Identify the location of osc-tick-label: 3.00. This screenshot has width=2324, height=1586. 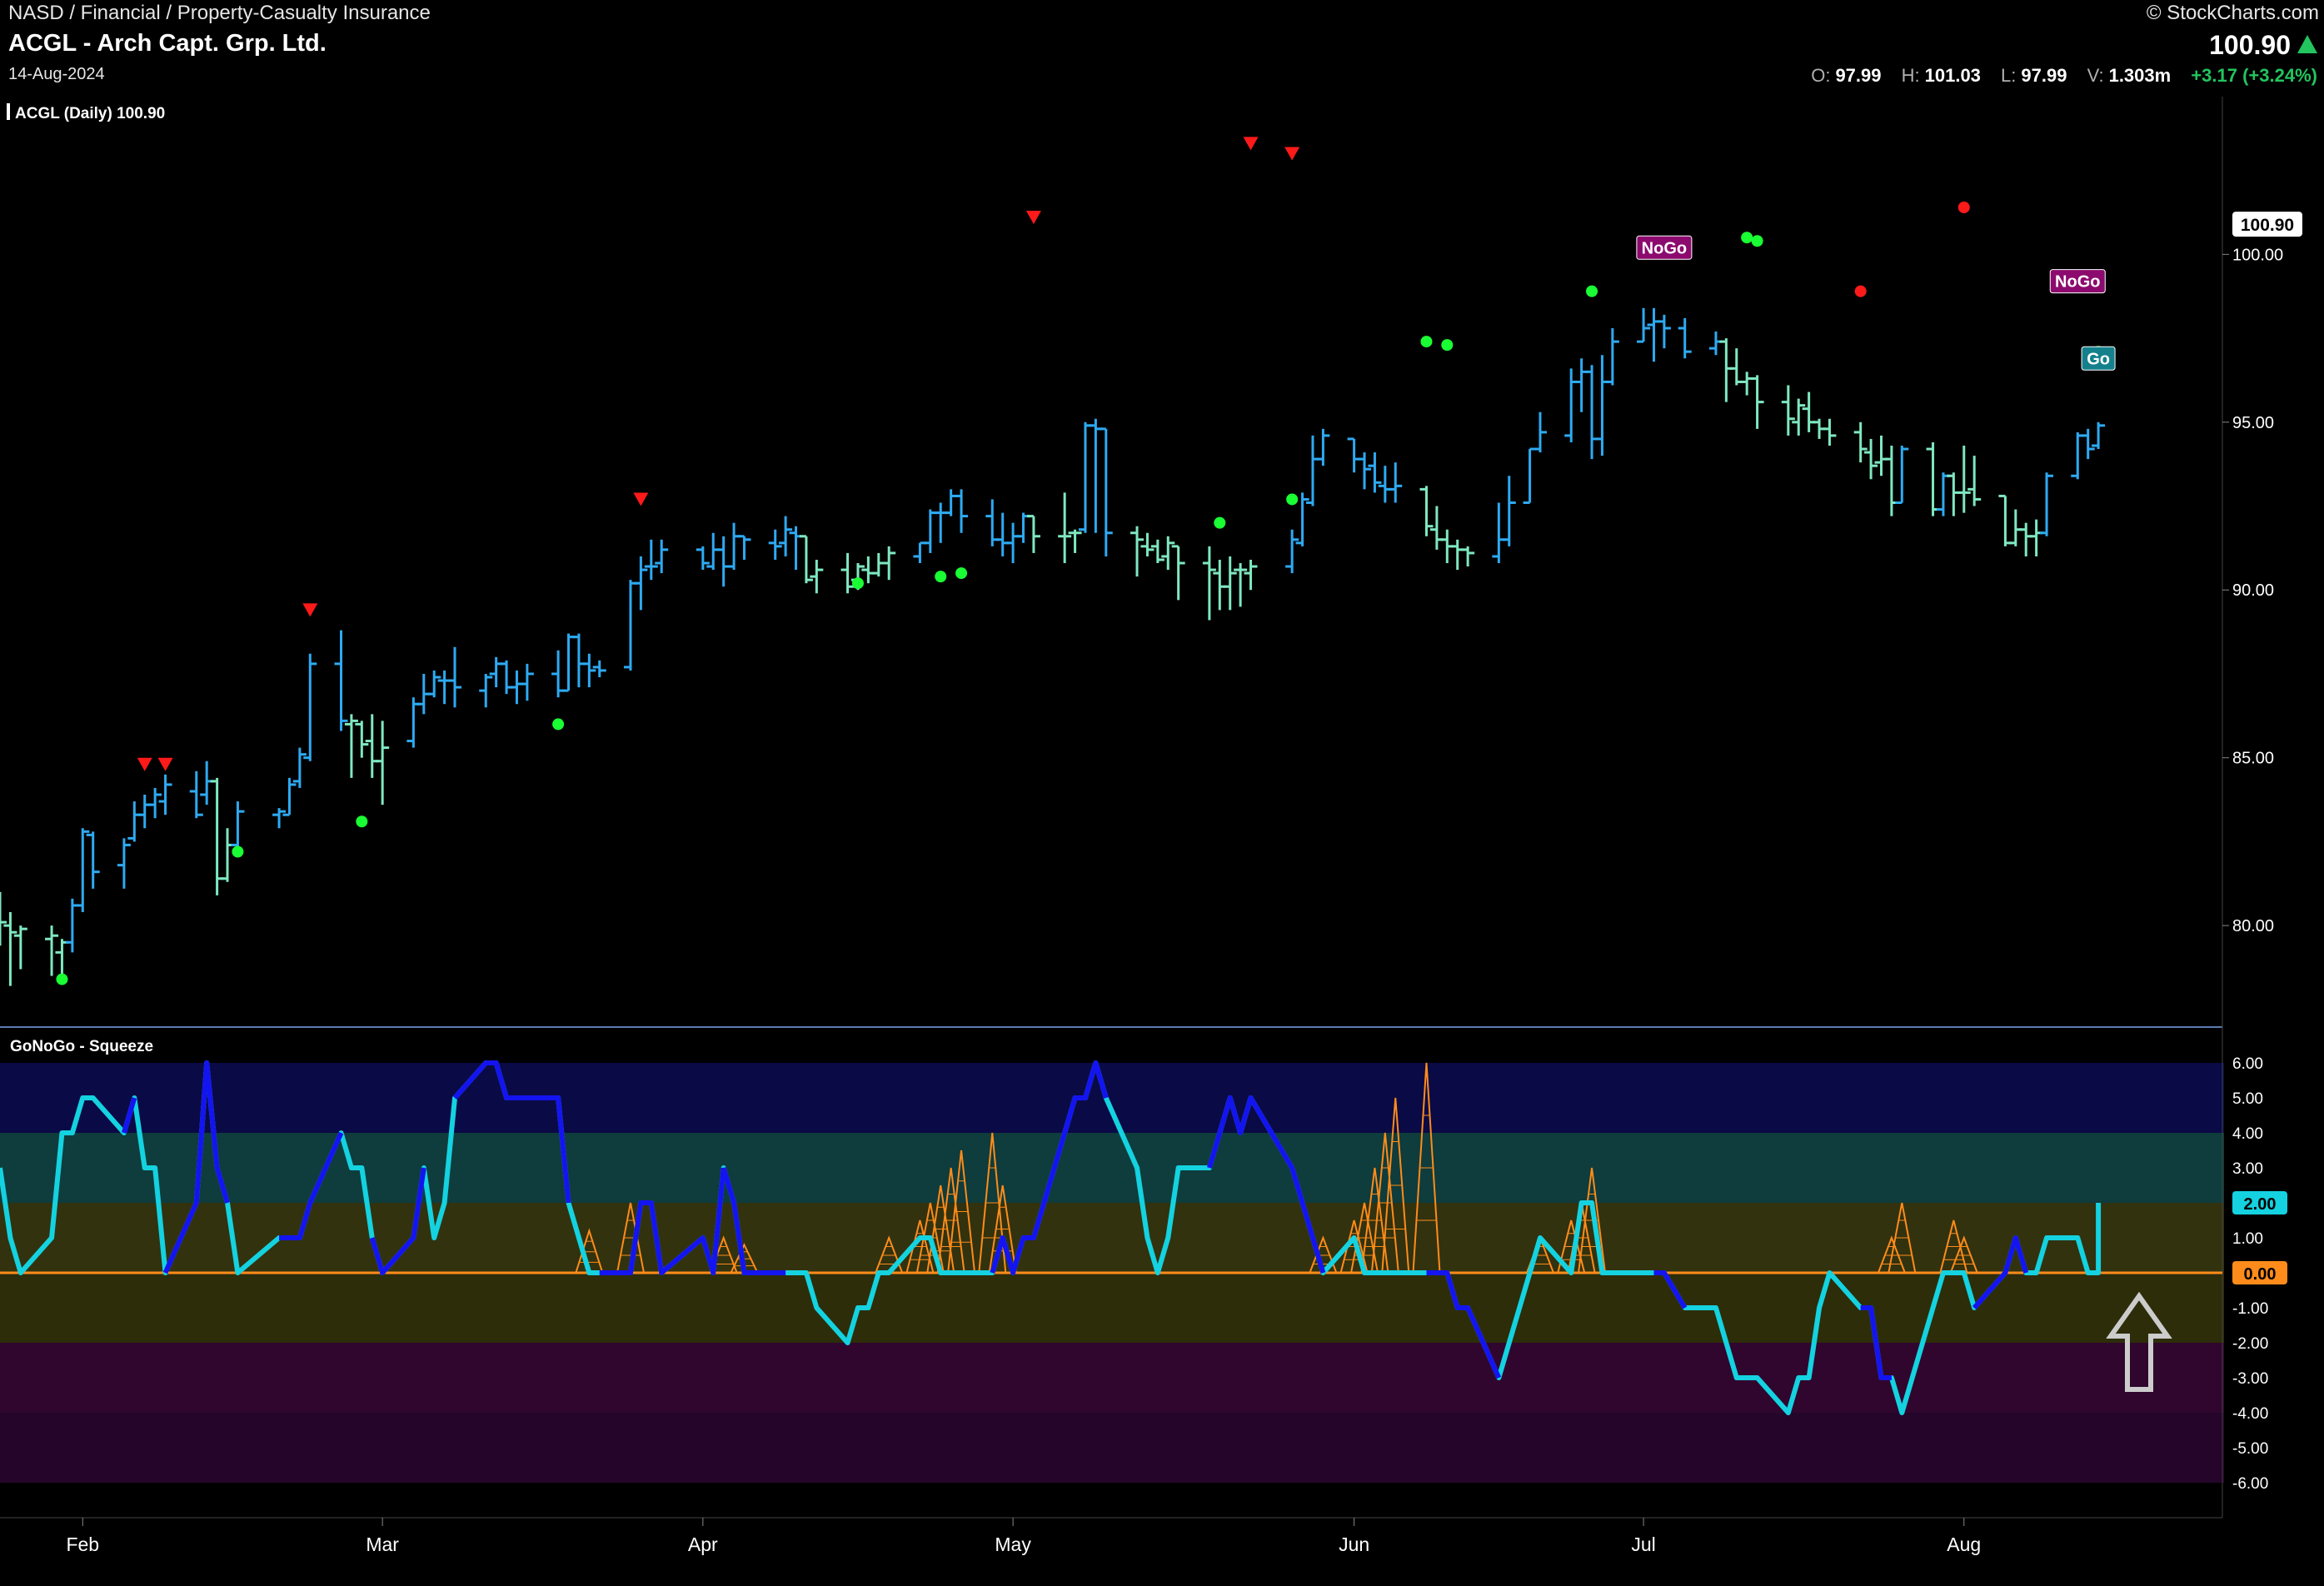
(2247, 1169).